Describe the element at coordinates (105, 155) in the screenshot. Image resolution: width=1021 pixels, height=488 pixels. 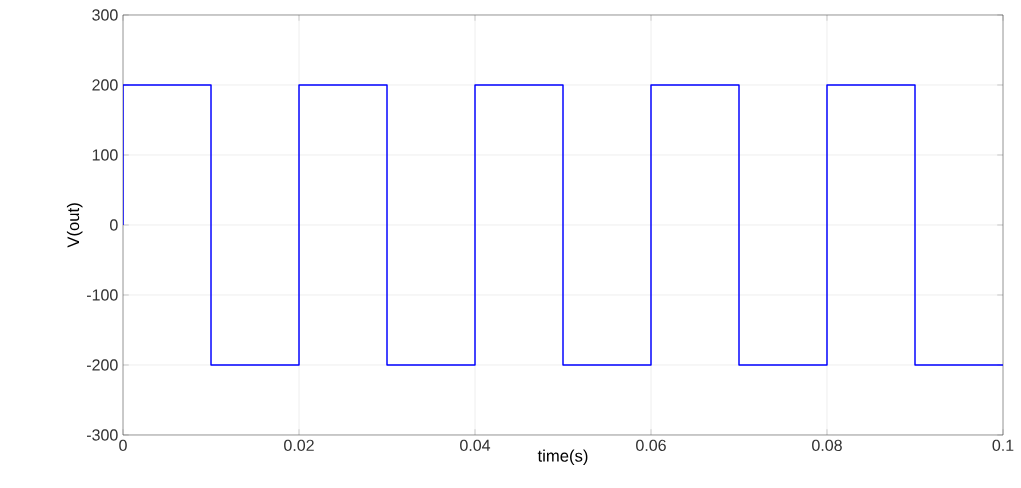
I see `y-tick-label: 100` at that location.